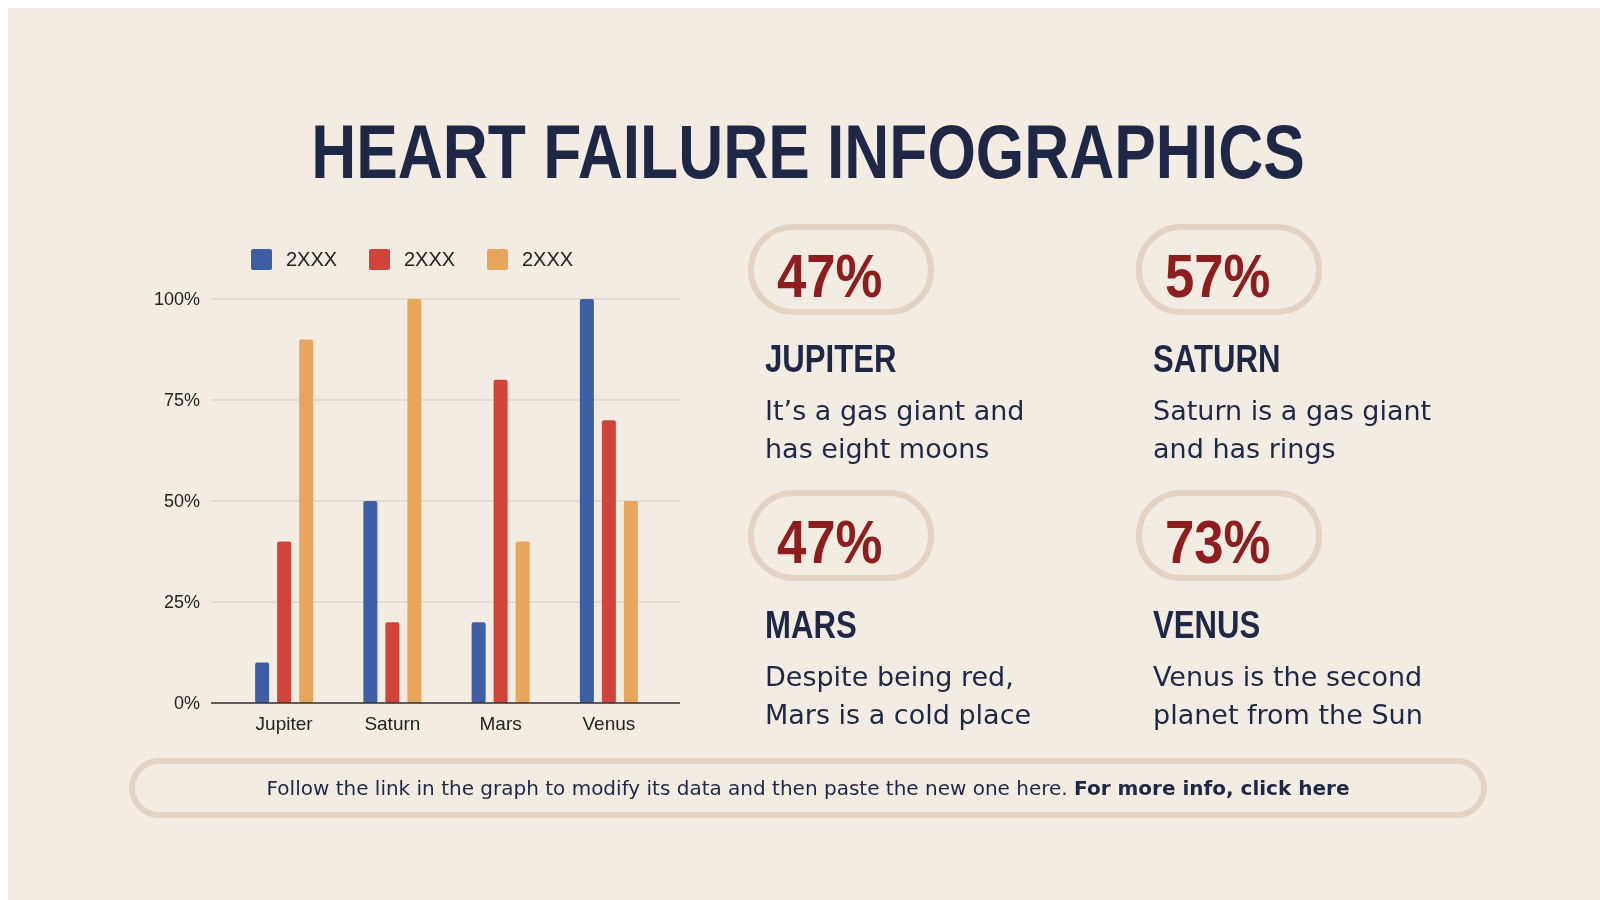 The image size is (1600, 900). Describe the element at coordinates (181, 602) in the screenshot. I see `y-tick-label: 25%` at that location.